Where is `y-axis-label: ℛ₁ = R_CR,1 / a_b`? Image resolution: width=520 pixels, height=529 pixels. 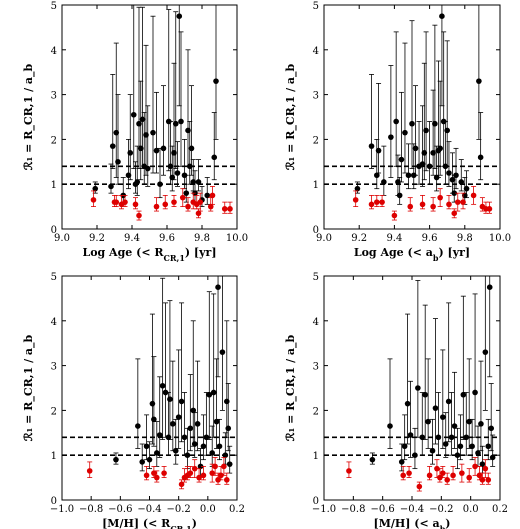 y-axis-label: ℛ₁ = R_CR,1 / a_b is located at coordinates (29, 387).